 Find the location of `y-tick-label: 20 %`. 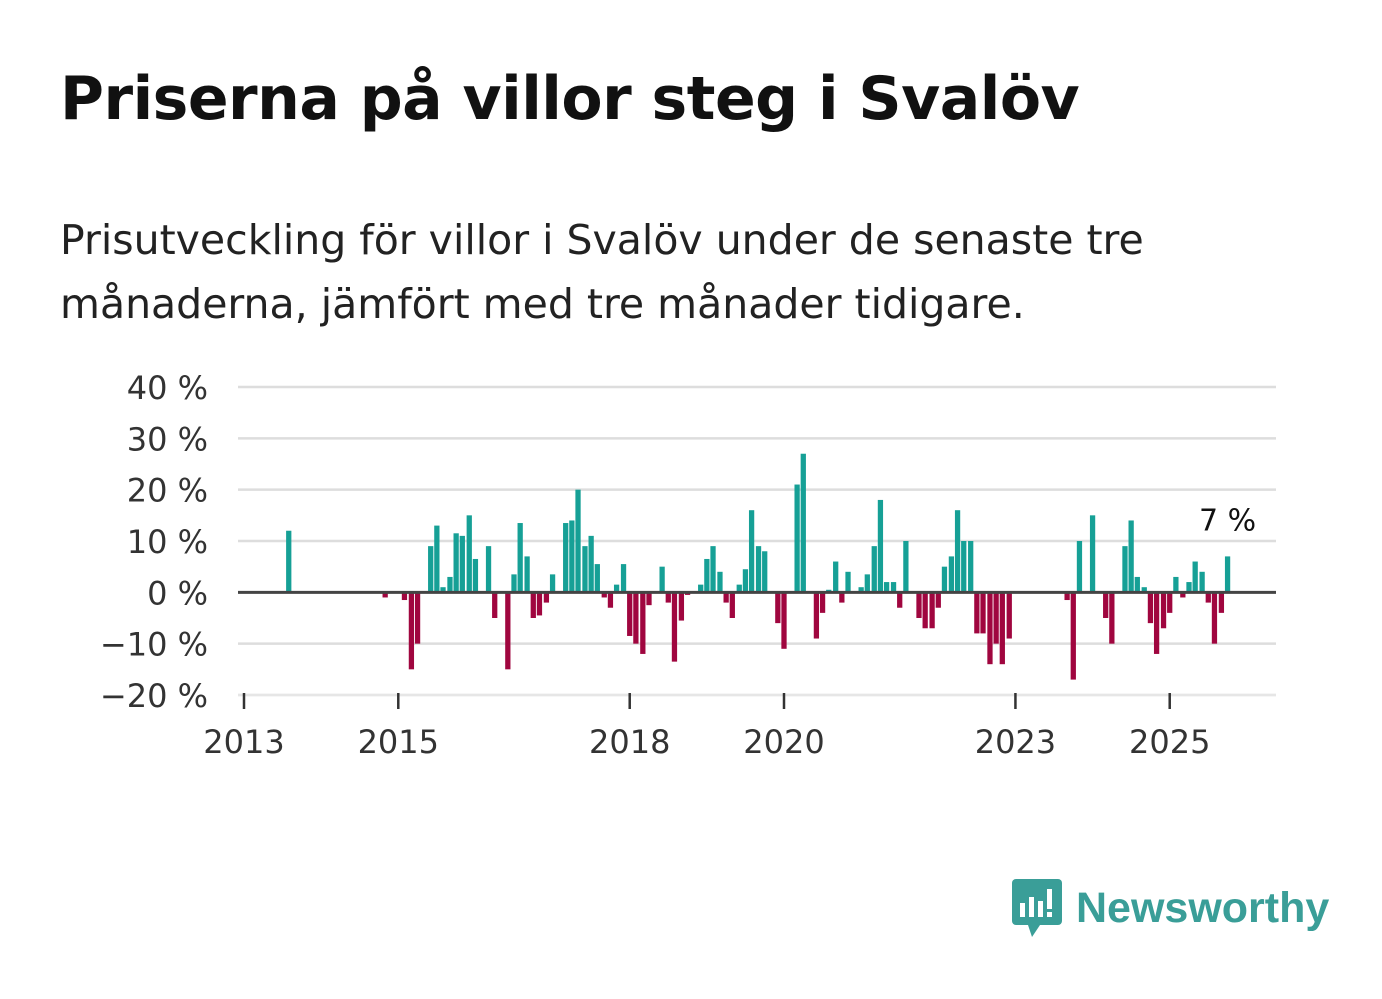

y-tick-label: 20 % is located at coordinates (167, 491).